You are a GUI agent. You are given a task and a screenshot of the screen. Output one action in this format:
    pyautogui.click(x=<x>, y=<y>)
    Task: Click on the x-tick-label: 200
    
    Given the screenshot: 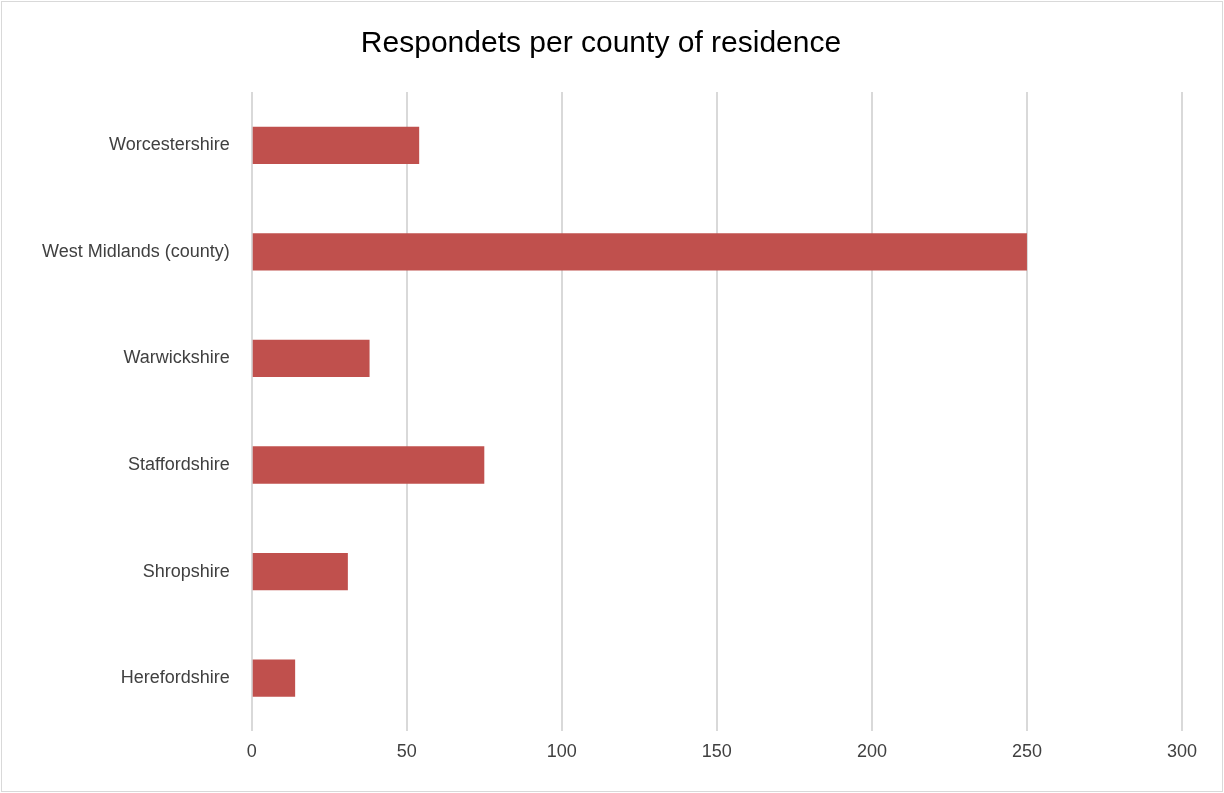 What is the action you would take?
    pyautogui.click(x=871, y=751)
    